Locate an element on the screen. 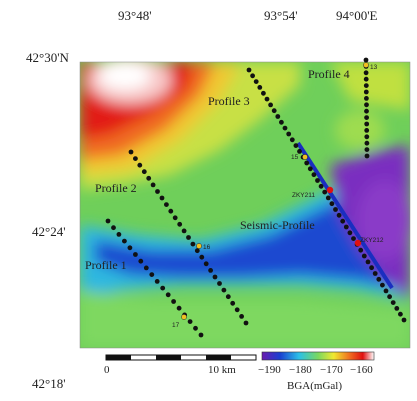  colorbar-tick-1: −190 is located at coordinates (269, 370).